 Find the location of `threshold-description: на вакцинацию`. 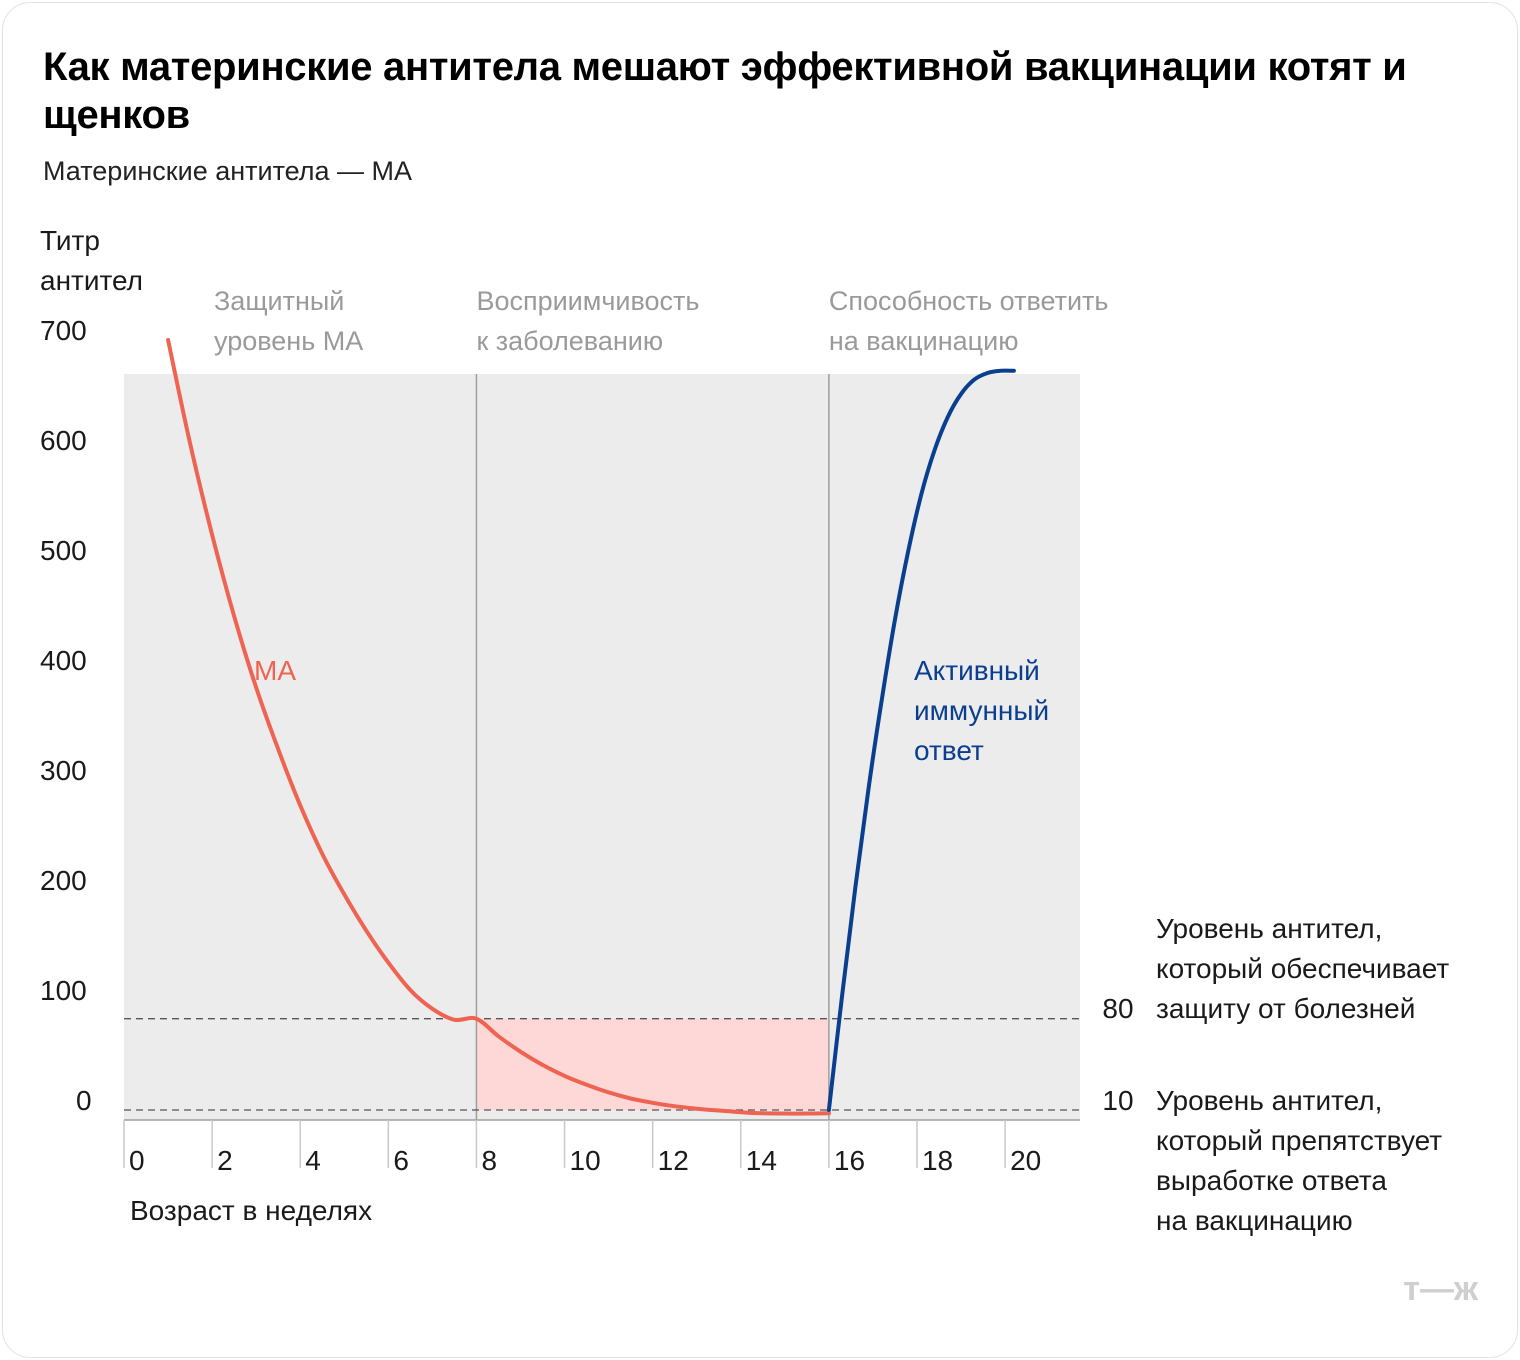

threshold-description: на вакцинацию is located at coordinates (1254, 1220).